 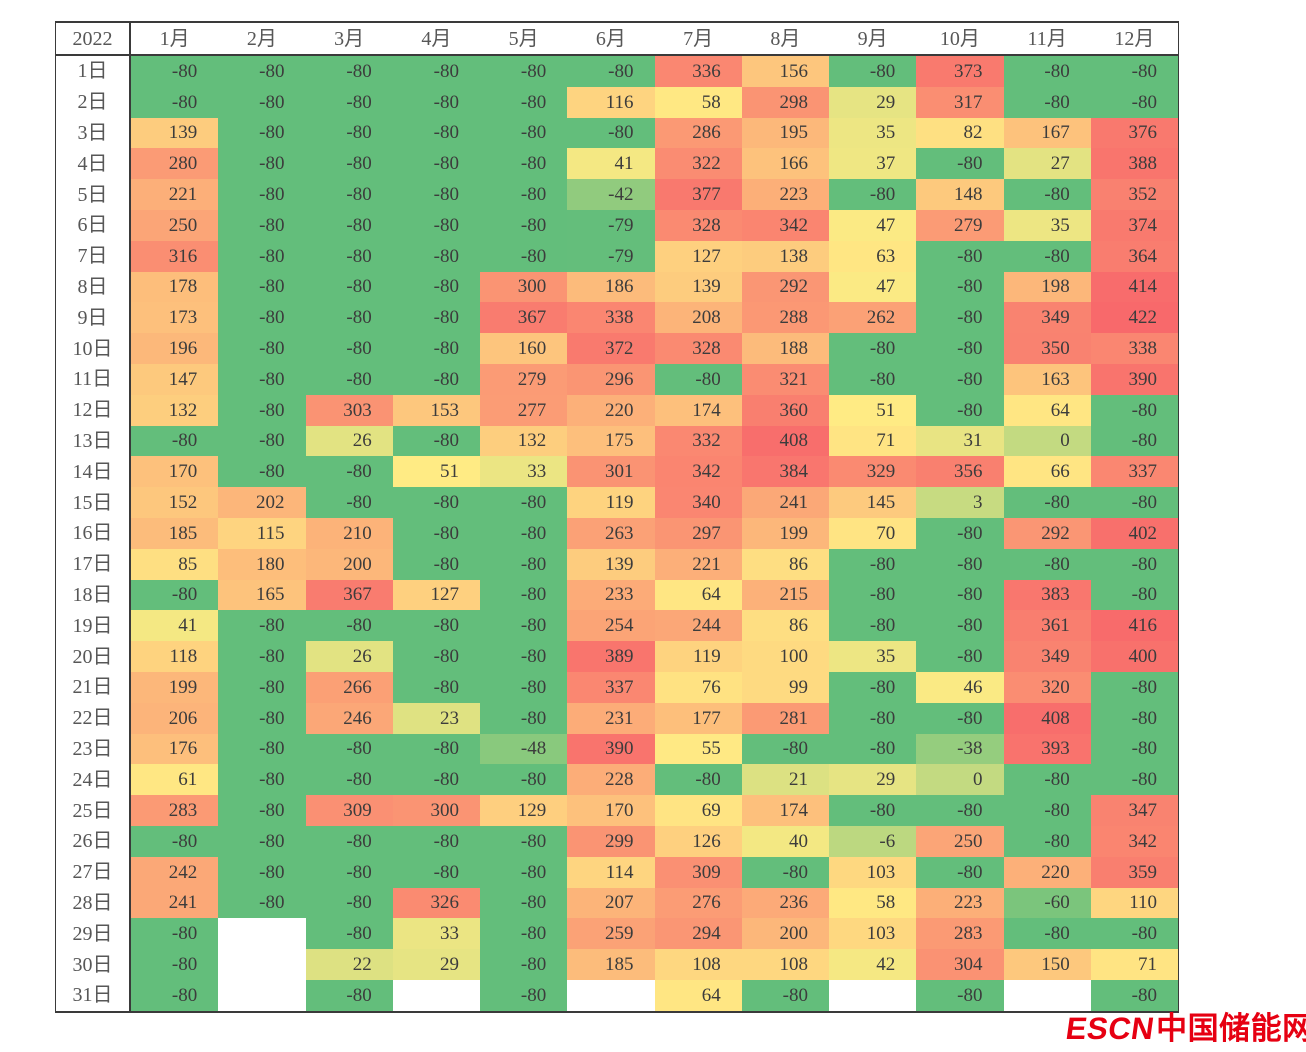 I want to click on row-header-day-28: 28日, so click(x=93, y=903).